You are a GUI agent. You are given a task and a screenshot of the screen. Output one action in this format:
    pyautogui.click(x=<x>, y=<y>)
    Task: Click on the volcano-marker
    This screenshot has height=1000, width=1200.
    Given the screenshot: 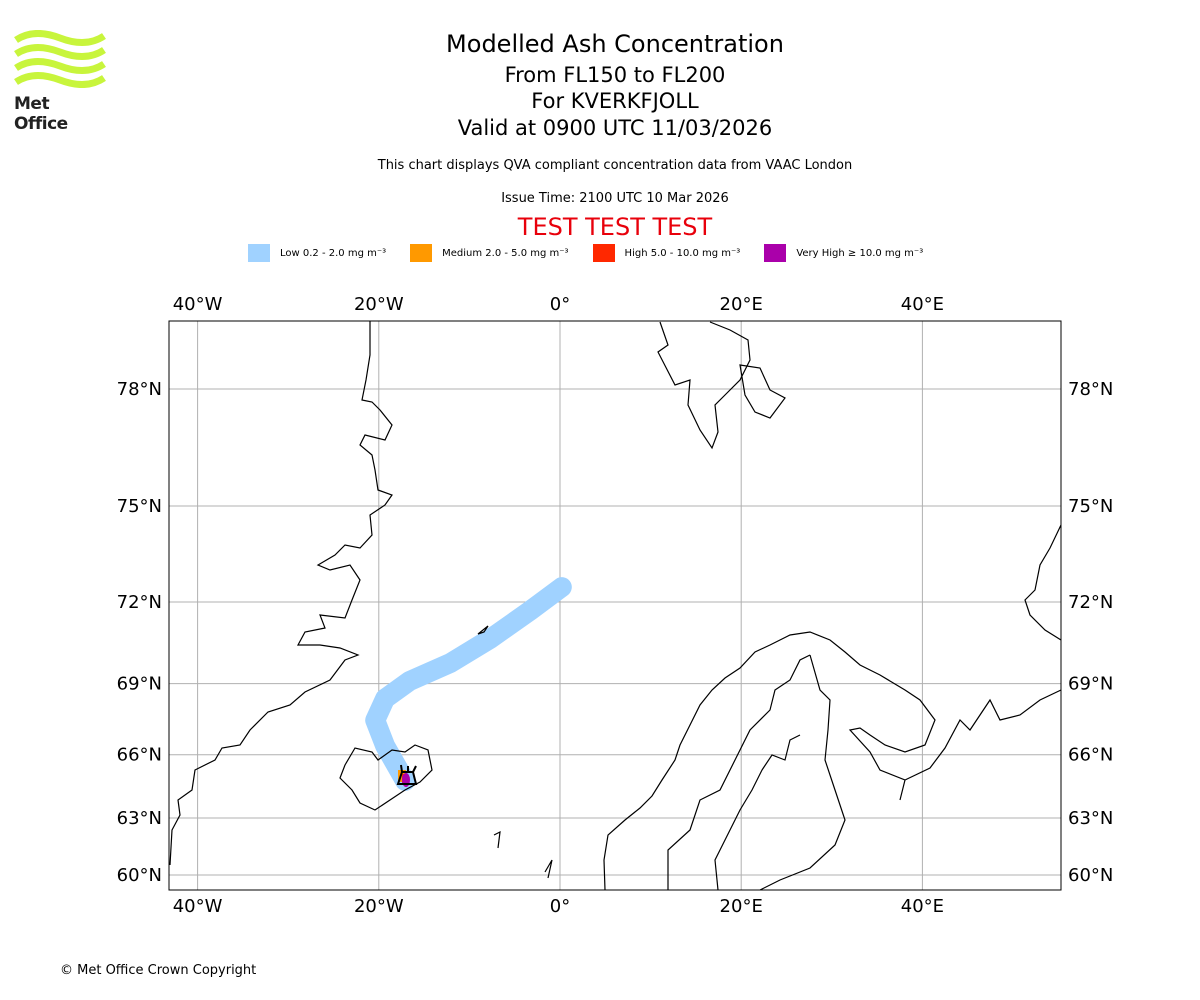 What is the action you would take?
    pyautogui.click(x=407, y=775)
    